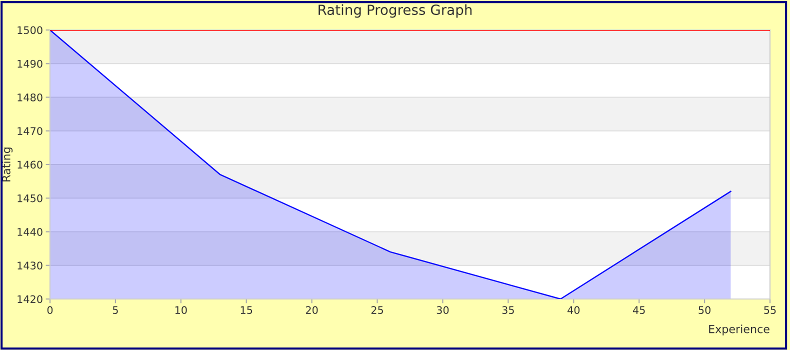 This screenshot has height=350, width=790. Describe the element at coordinates (377, 310) in the screenshot. I see `x-tick-label: 25` at that location.